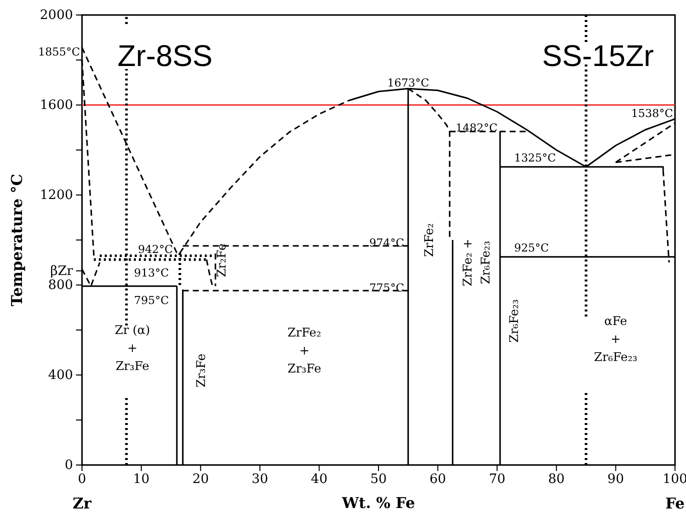 The image size is (686, 514). I want to click on y-tick-label: βZr, so click(62, 271).